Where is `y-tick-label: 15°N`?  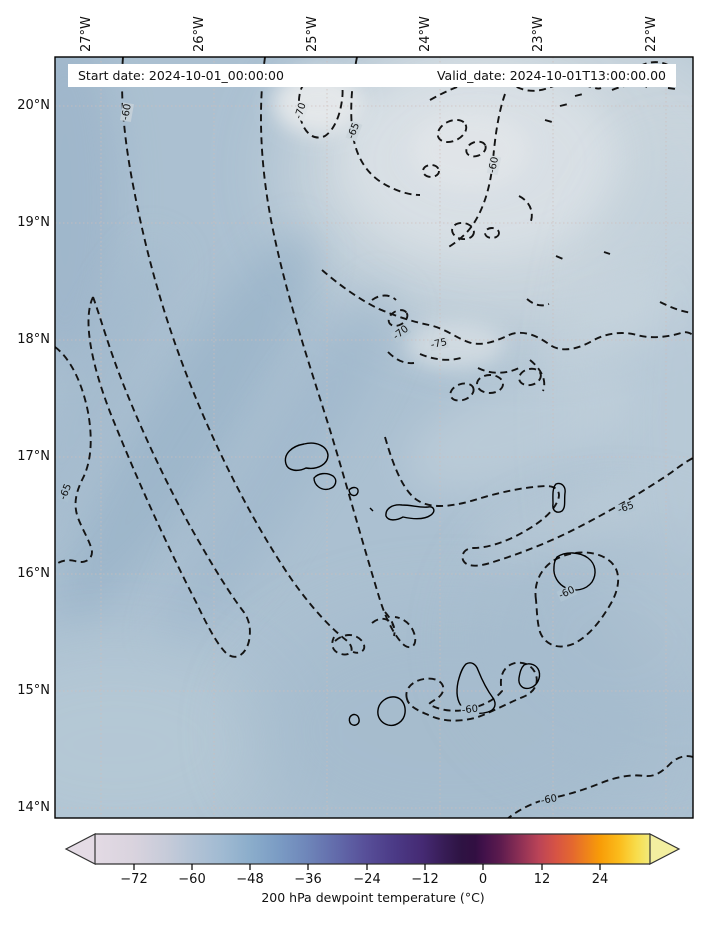 y-tick-label: 15°N is located at coordinates (33, 690).